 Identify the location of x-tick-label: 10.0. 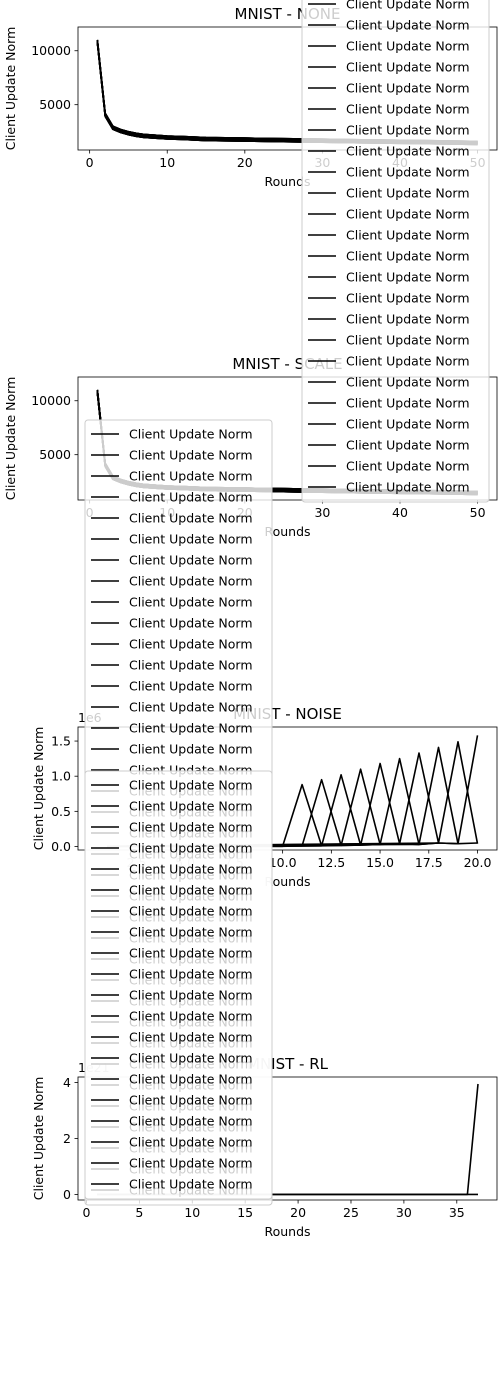
(283, 862).